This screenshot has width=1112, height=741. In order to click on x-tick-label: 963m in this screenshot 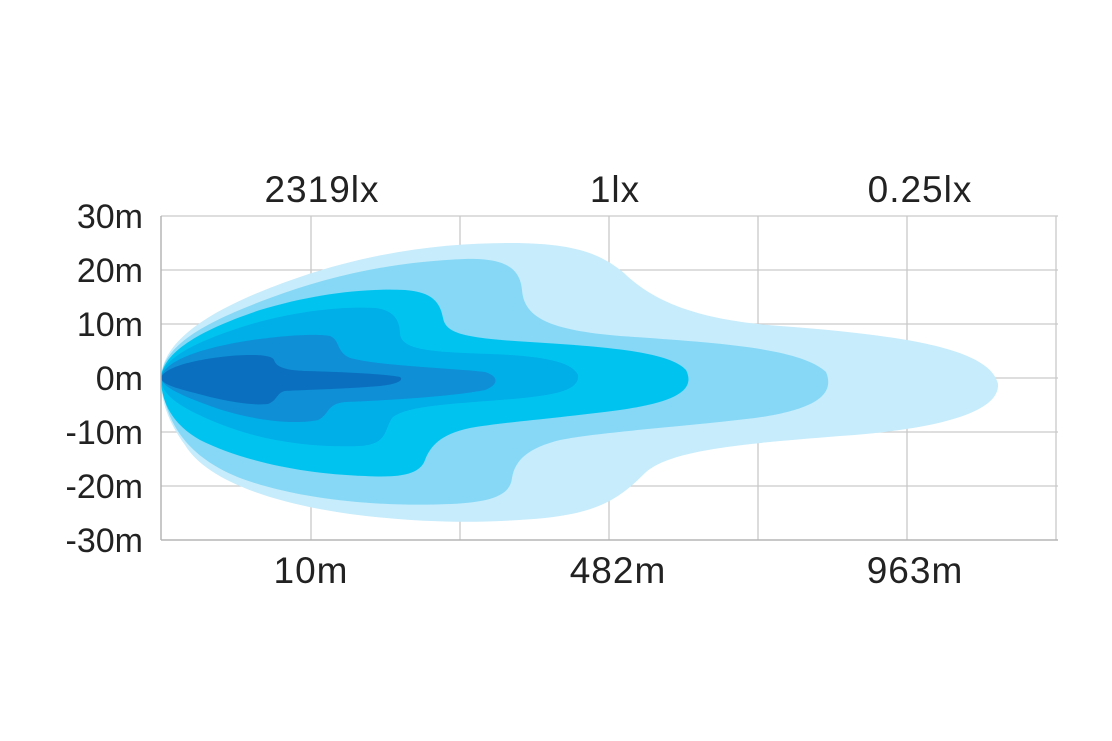, I will do `click(915, 570)`.